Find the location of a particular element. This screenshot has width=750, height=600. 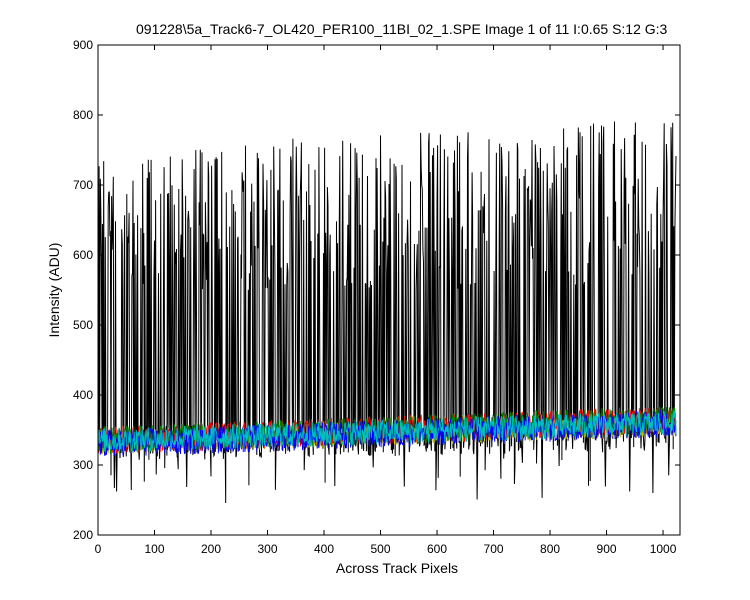

y-tick-label: 700 is located at coordinates (83, 185).